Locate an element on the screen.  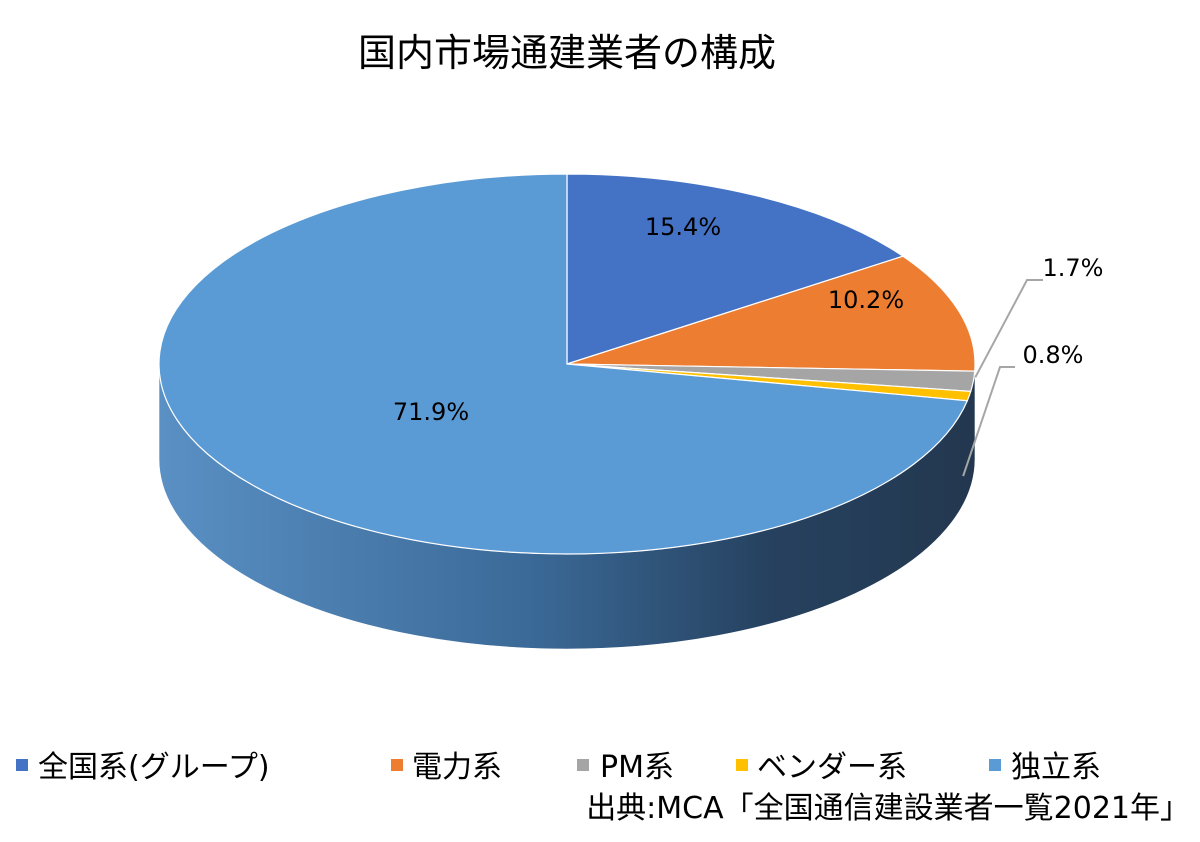
legend-item-dokuritsu: 独立系 is located at coordinates (1045, 767).